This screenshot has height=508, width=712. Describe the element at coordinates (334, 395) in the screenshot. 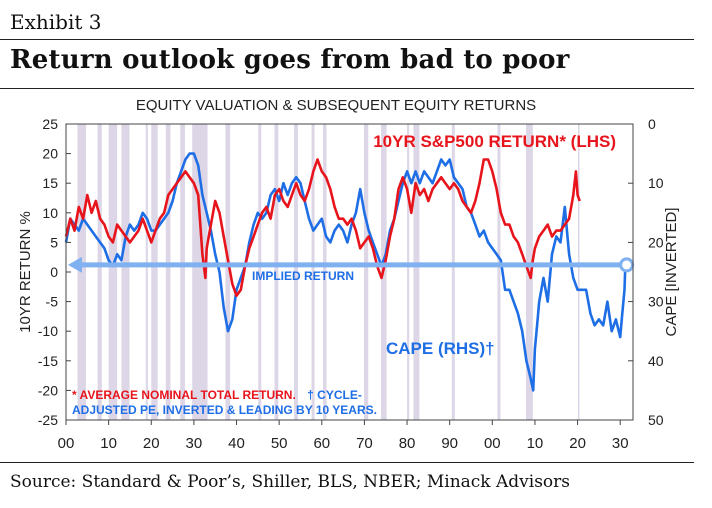

I see `footnote-cape-start: † CYCLE-` at that location.